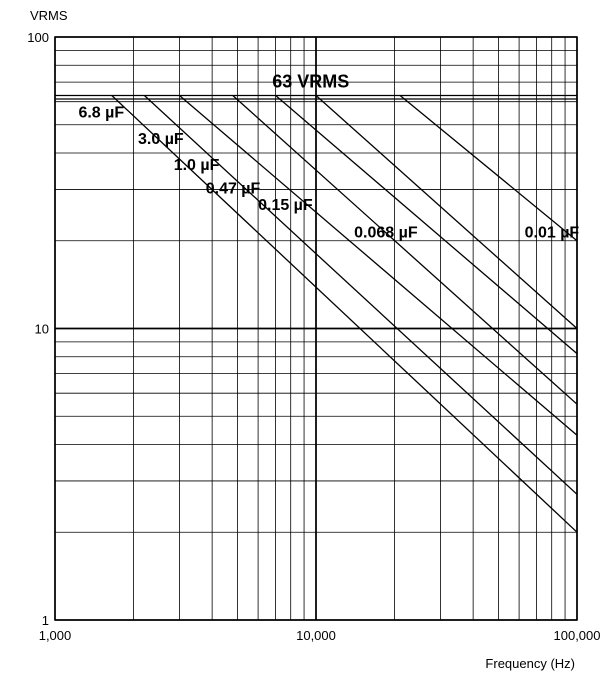 This screenshot has height=684, width=605. I want to click on y-tick-labels: 1 10 100, so click(38, 329).